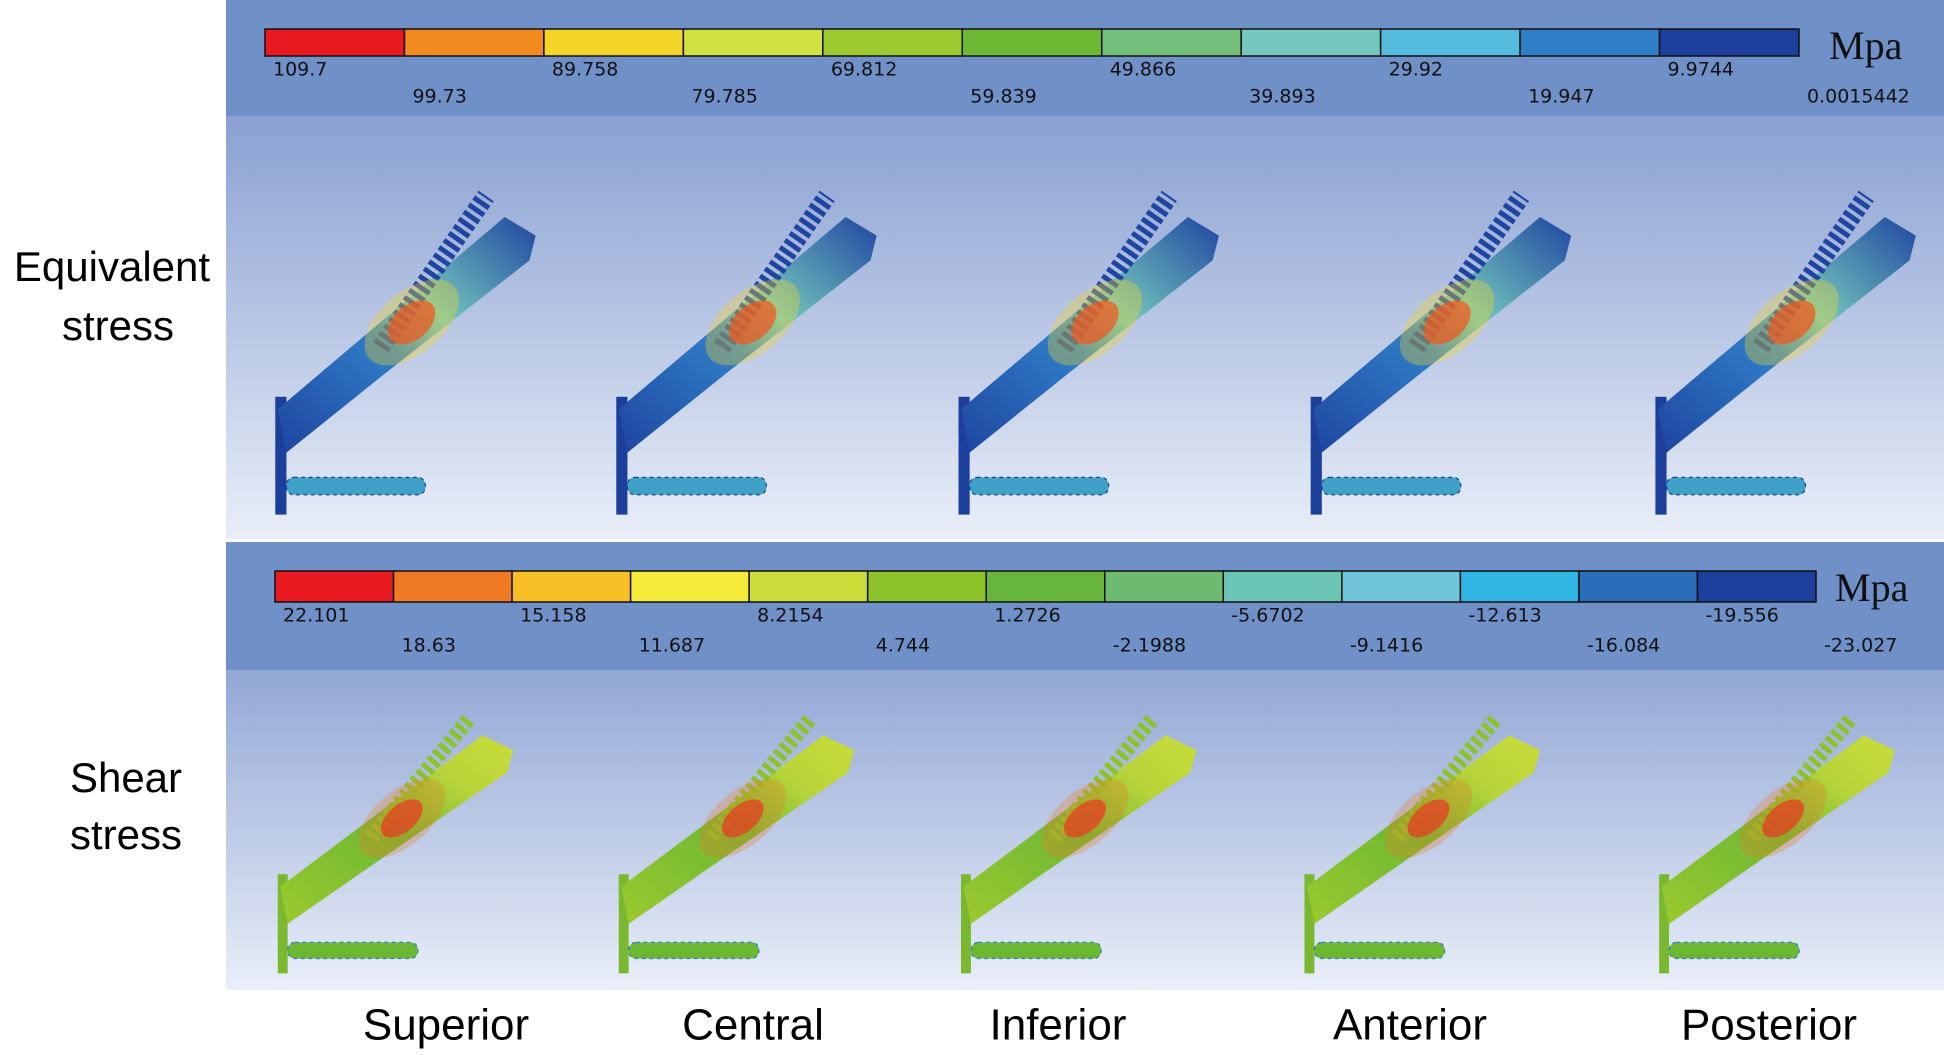  I want to click on colorbar-label: 18.63, so click(429, 646).